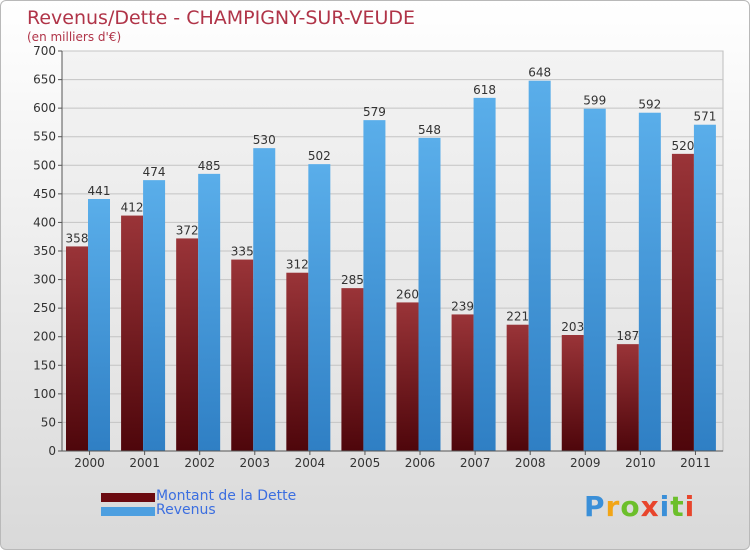 This screenshot has width=750, height=550. I want to click on data-label-revenus: 579, so click(374, 112).